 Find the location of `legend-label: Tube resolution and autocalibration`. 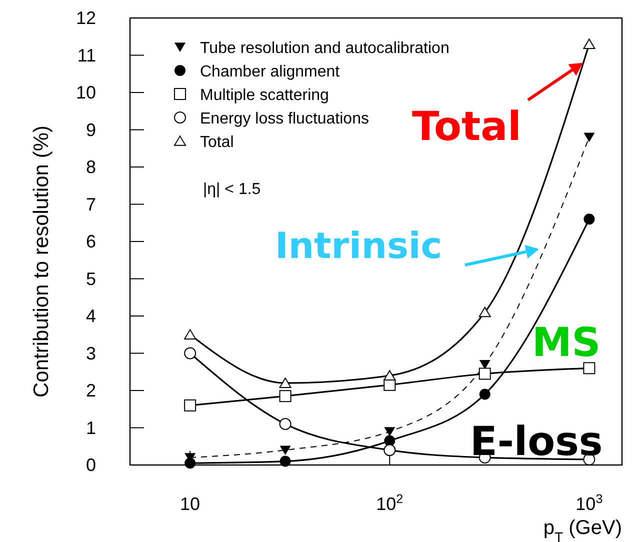

legend-label: Tube resolution and autocalibration is located at coordinates (325, 48).